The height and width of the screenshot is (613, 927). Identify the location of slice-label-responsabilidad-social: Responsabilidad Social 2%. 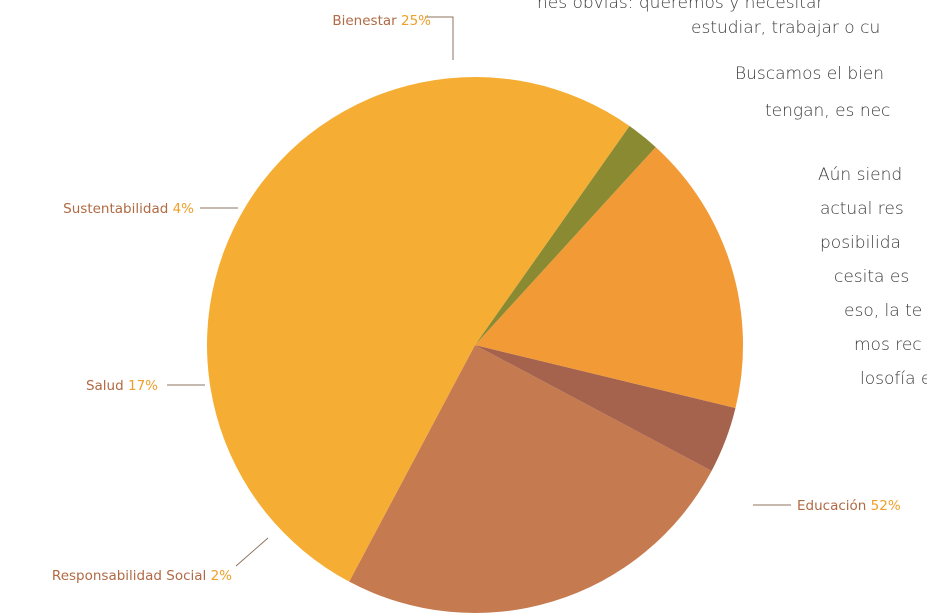
(142, 576).